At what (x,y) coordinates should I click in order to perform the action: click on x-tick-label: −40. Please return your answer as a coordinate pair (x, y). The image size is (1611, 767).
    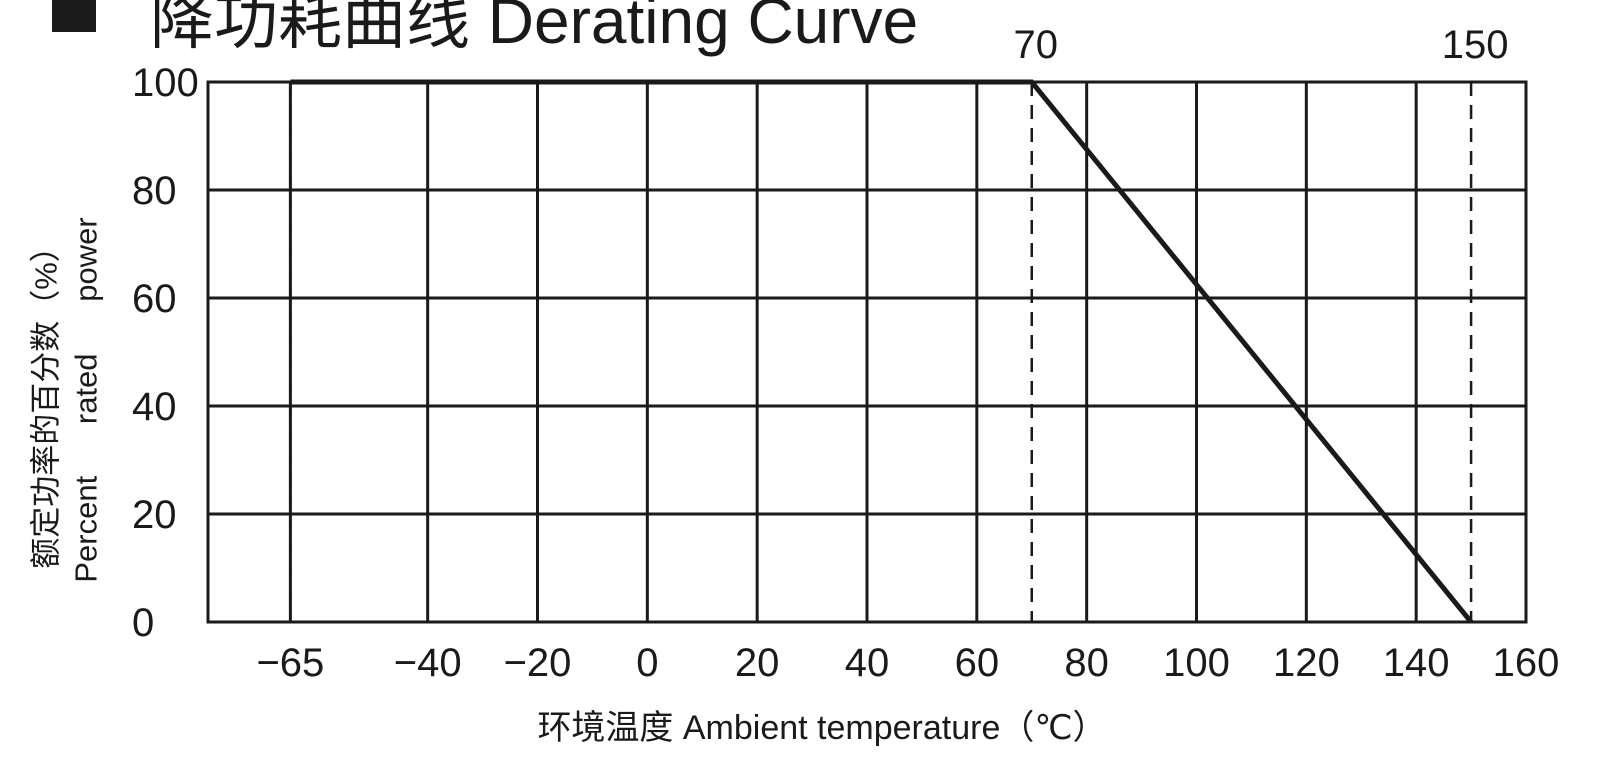
    Looking at the image, I should click on (428, 663).